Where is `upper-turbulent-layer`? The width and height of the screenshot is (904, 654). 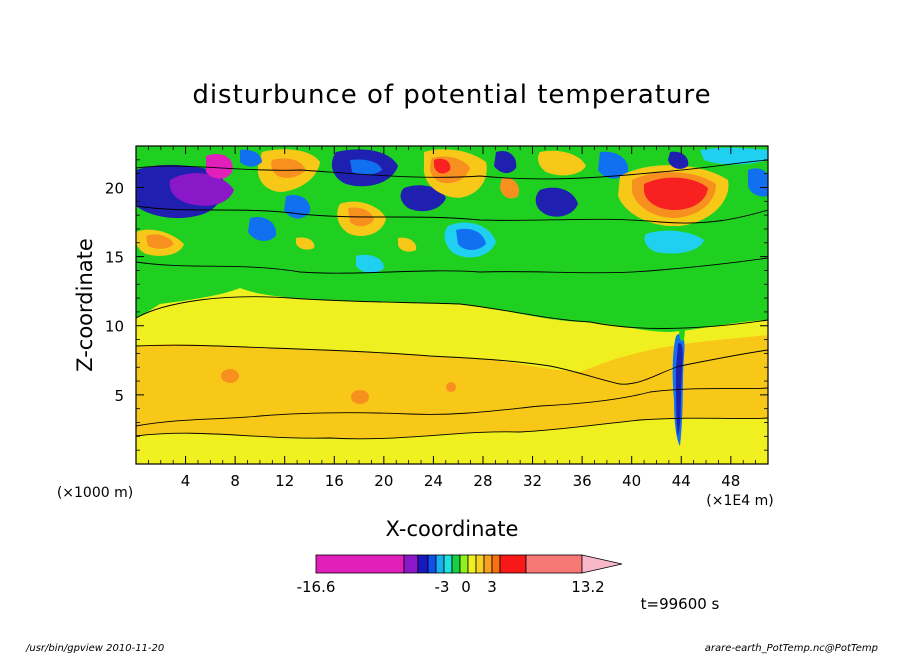 upper-turbulent-layer is located at coordinates (452, 210).